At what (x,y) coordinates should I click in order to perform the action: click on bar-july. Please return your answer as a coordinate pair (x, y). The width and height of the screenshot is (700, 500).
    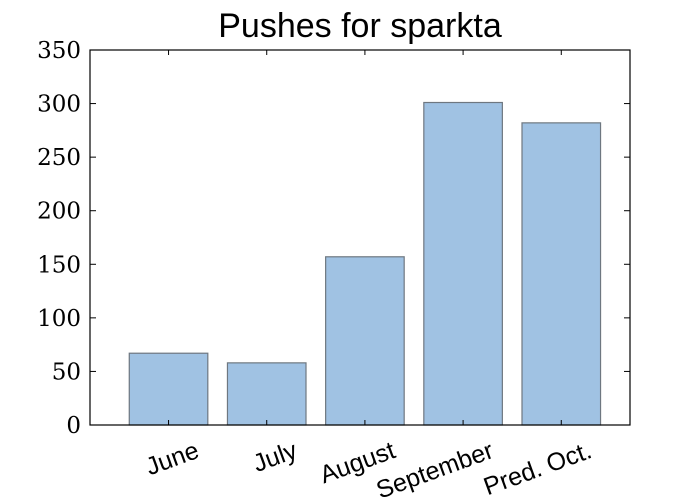
    Looking at the image, I should click on (266, 394).